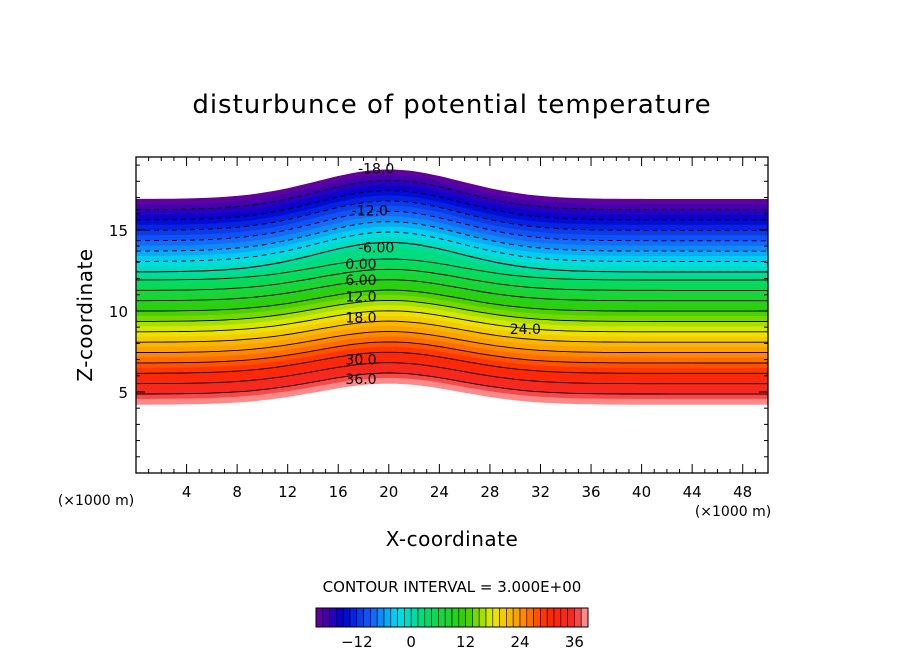 This screenshot has width=904, height=658. Describe the element at coordinates (357, 642) in the screenshot. I see `colorbar-tick-label: −12` at that location.